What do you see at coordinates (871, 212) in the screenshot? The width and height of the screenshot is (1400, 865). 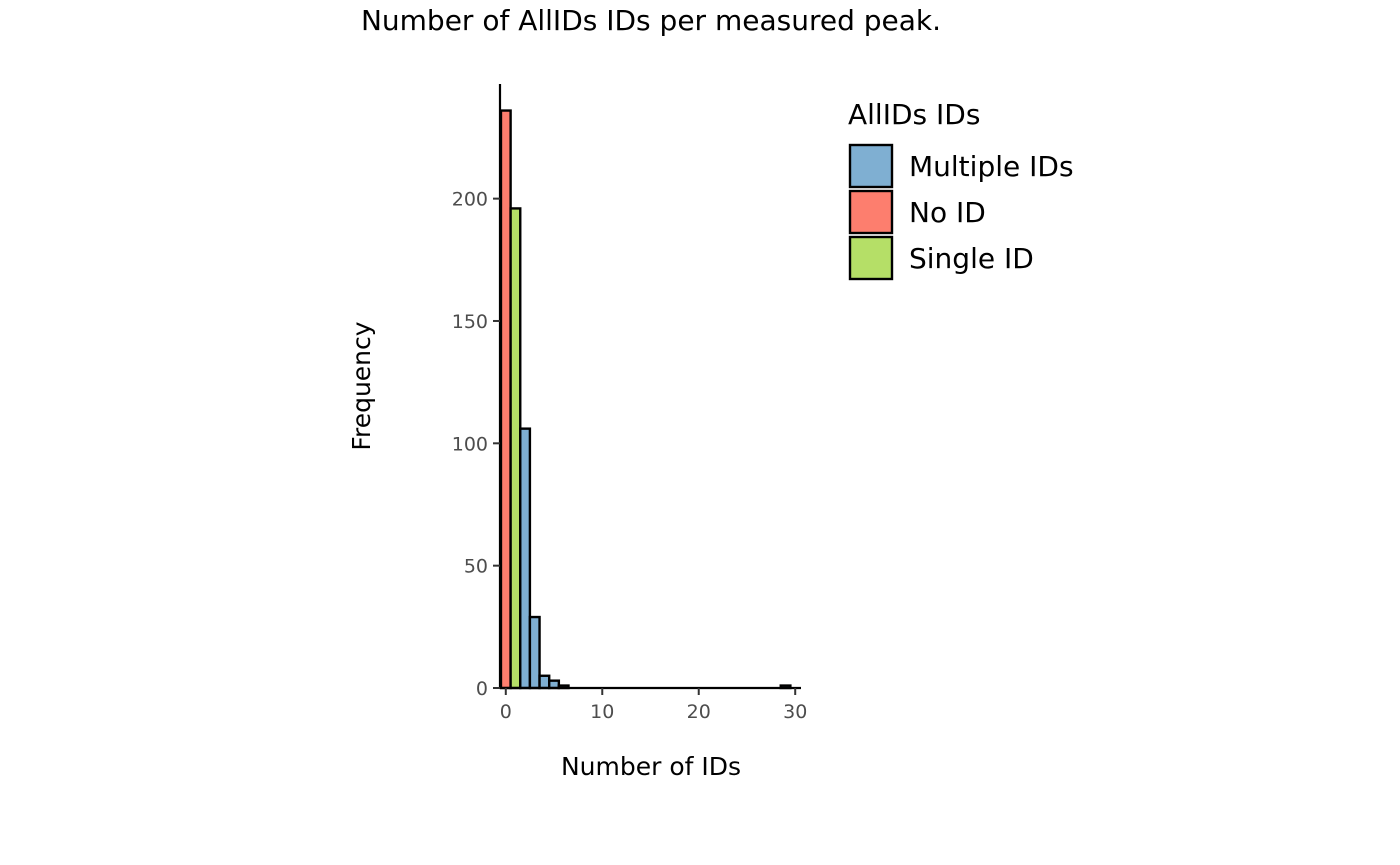 I see `legend-swatch-no-id` at bounding box center [871, 212].